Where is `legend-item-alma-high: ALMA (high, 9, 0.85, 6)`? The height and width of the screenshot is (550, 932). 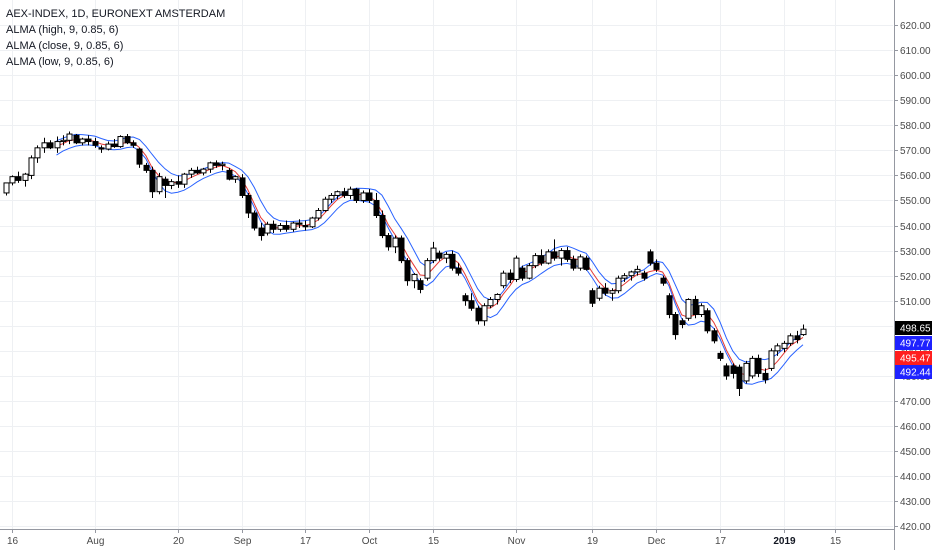
legend-item-alma-high: ALMA (high, 9, 0.85, 6) is located at coordinates (62, 30).